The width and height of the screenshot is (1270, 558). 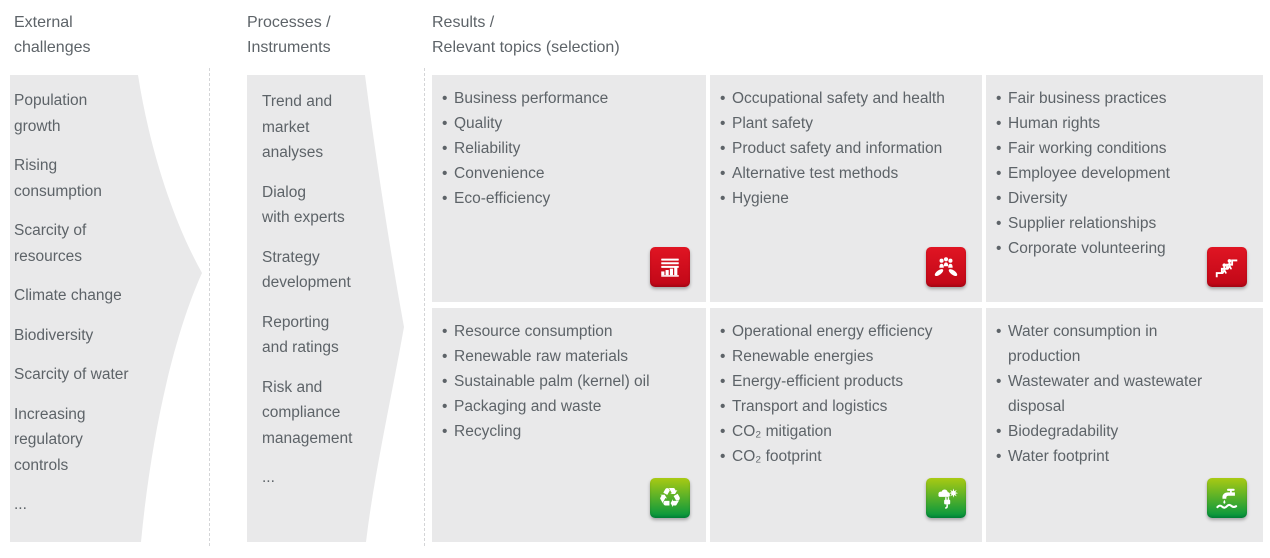 What do you see at coordinates (1124, 148) in the screenshot?
I see `topic-item: Fair working conditions` at bounding box center [1124, 148].